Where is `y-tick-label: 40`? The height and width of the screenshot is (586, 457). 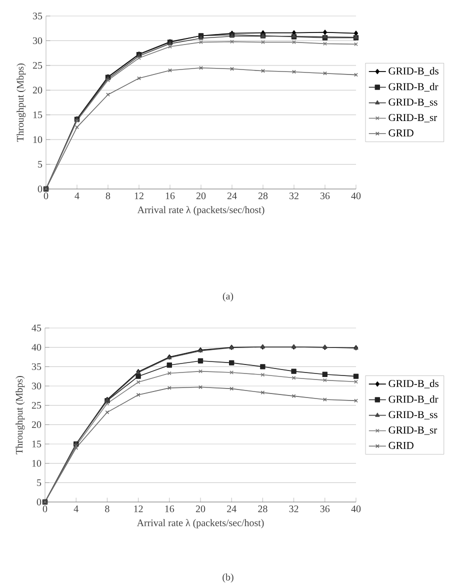
y-tick-label: 40 is located at coordinates (37, 347).